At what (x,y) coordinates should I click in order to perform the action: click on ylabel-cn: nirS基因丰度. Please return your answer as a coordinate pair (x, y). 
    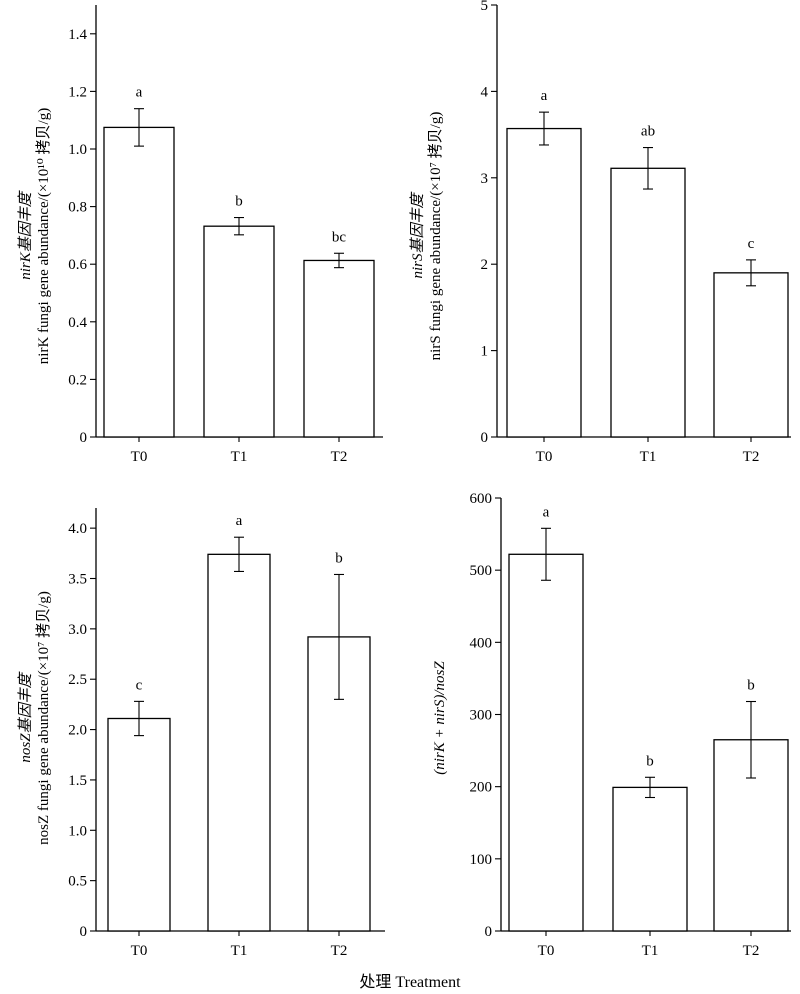
    Looking at the image, I should click on (417, 235).